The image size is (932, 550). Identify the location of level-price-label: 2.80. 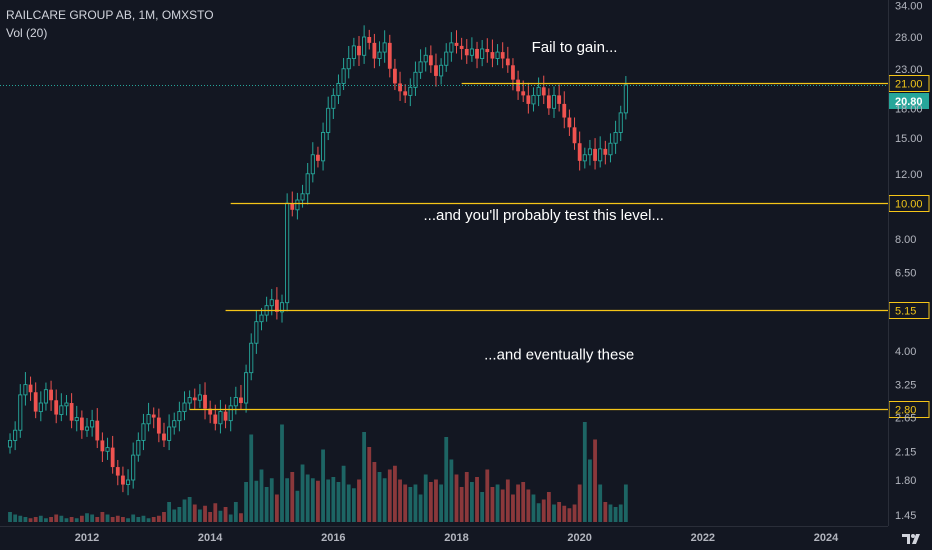
(905, 411).